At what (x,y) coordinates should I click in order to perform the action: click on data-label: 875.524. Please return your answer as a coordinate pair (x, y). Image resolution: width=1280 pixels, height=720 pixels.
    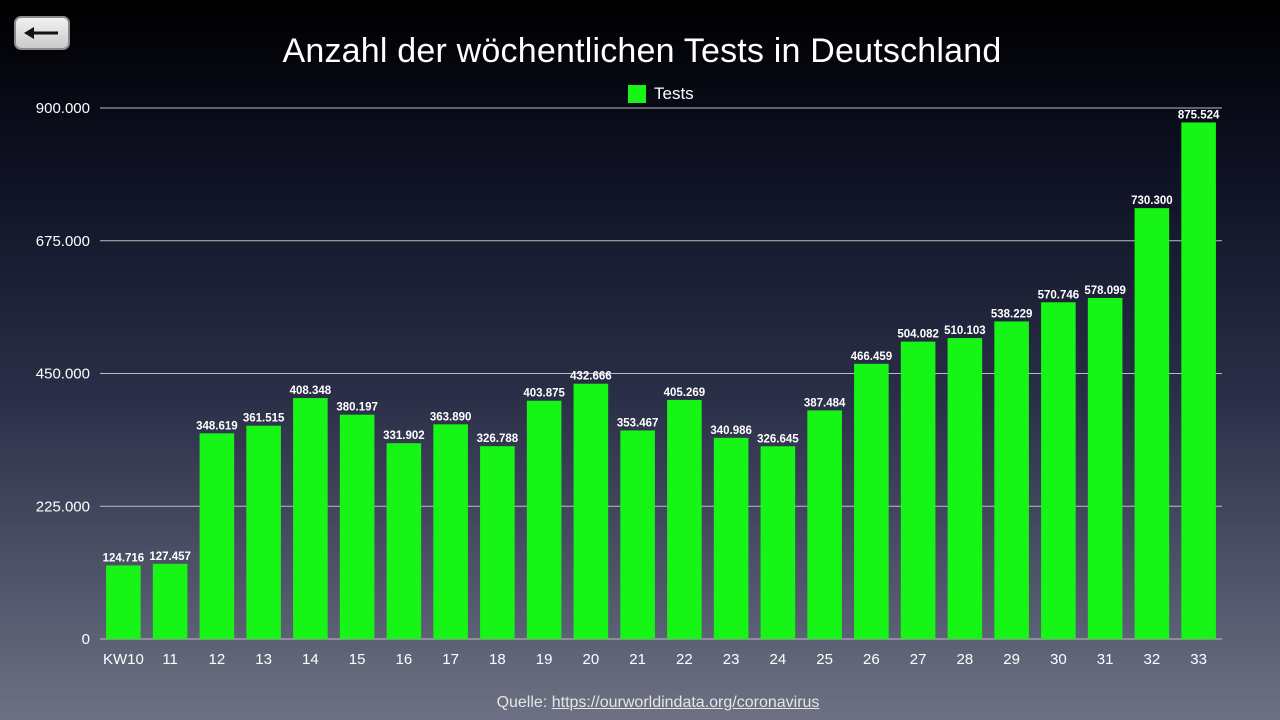
    Looking at the image, I should click on (1199, 115).